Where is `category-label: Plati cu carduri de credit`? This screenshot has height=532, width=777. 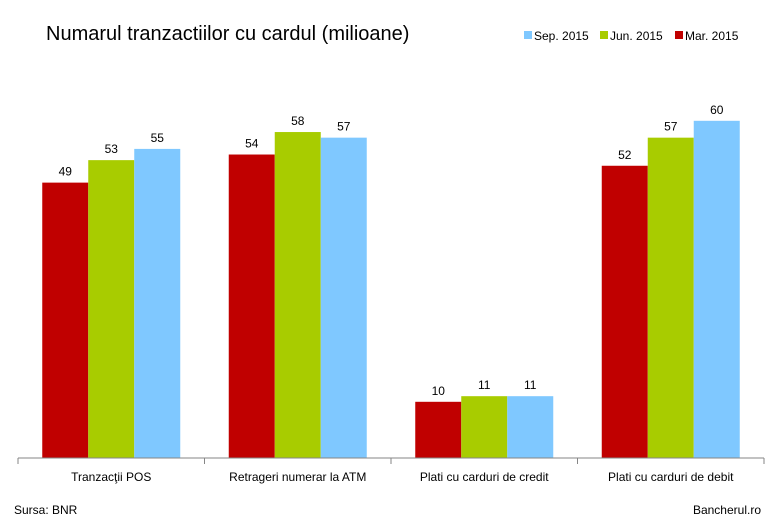
category-label: Plati cu carduri de credit is located at coordinates (484, 477).